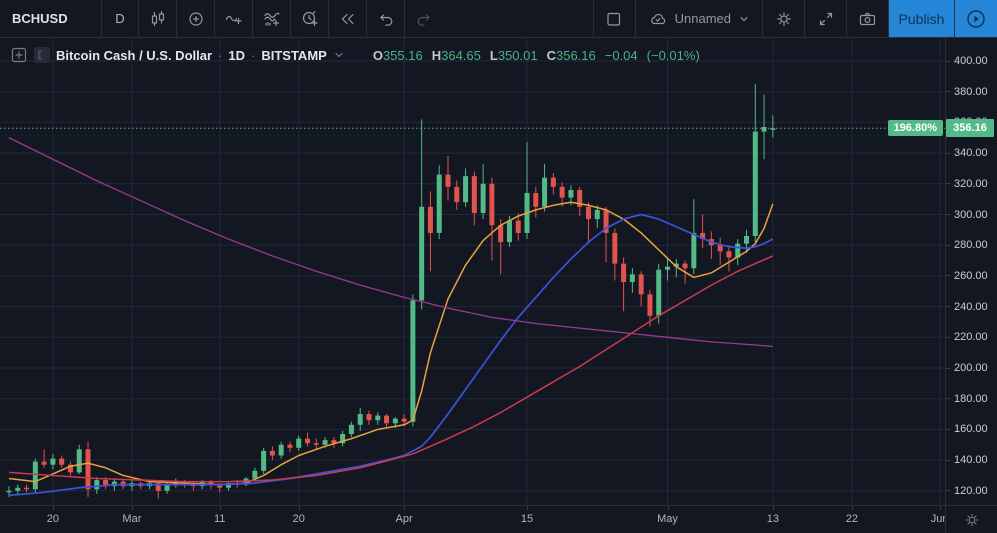 The height and width of the screenshot is (533, 997). I want to click on bar-replay-button, so click(348, 18).